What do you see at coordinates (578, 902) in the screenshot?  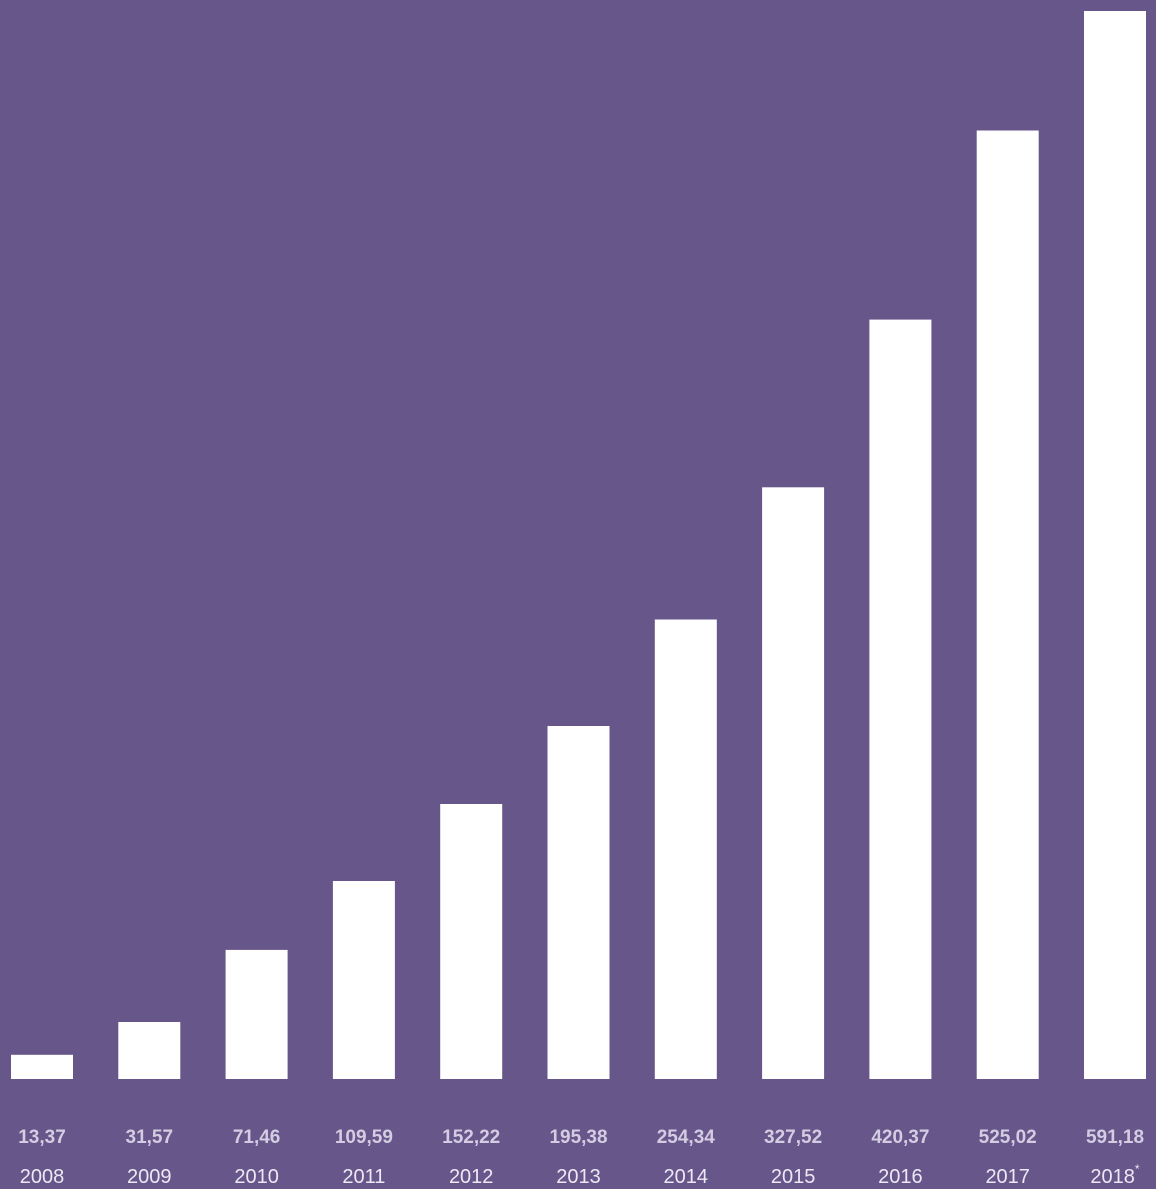 I see `bar-2013` at bounding box center [578, 902].